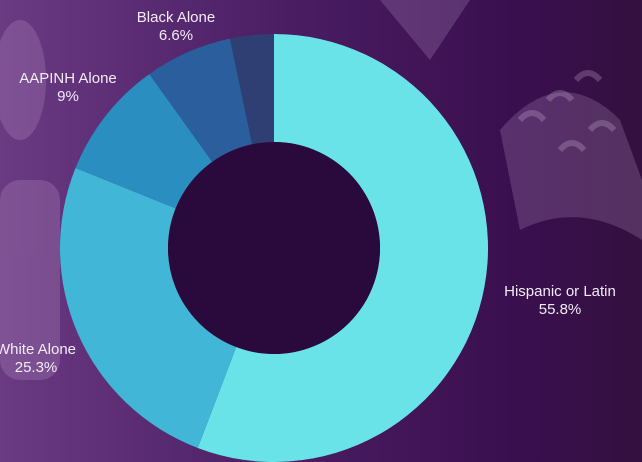 The width and height of the screenshot is (642, 462). Describe the element at coordinates (560, 309) in the screenshot. I see `slice-label-value: 55.8%` at that location.